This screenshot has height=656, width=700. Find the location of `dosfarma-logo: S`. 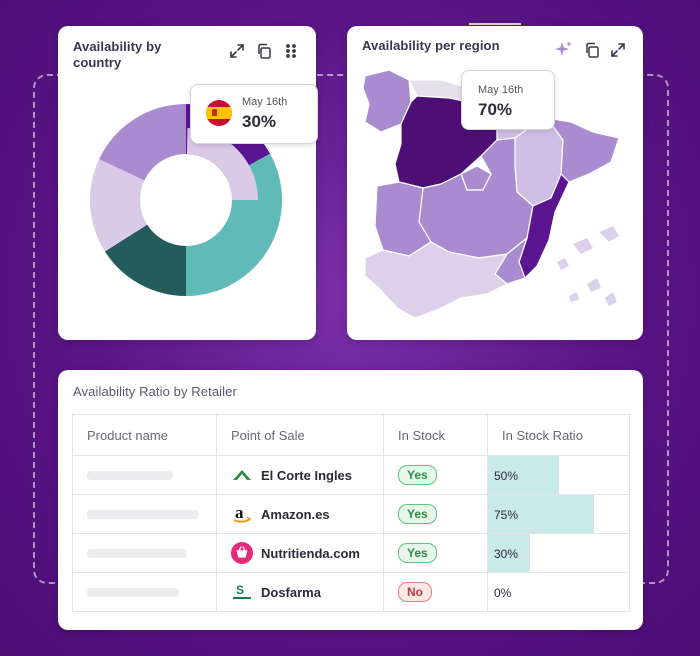

dosfarma-logo: S is located at coordinates (242, 592).